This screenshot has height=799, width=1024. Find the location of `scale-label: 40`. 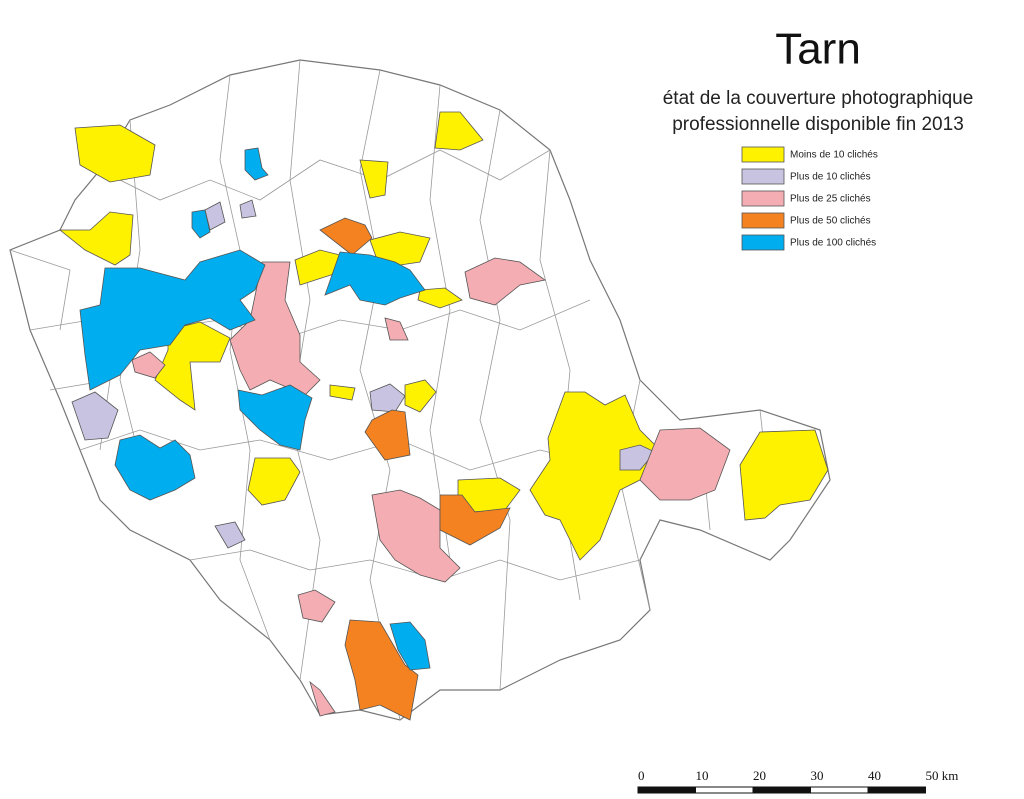

scale-label: 40 is located at coordinates (874, 775).